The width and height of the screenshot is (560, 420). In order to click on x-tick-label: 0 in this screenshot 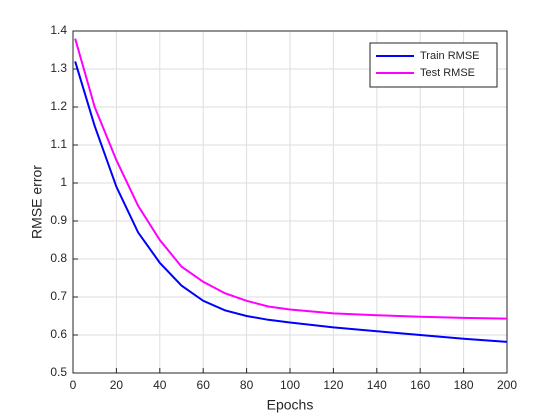, I will do `click(73, 385)`.